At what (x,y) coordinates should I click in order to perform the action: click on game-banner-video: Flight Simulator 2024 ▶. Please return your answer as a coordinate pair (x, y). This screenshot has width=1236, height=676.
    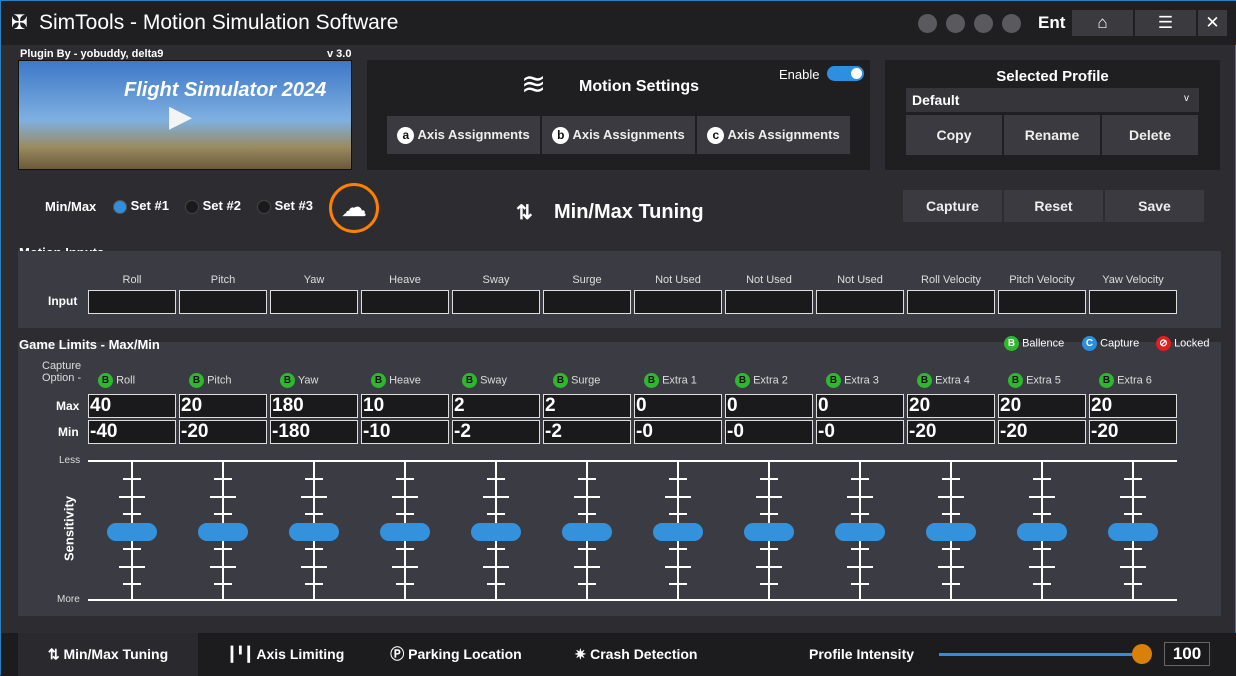
    Looking at the image, I should click on (185, 115).